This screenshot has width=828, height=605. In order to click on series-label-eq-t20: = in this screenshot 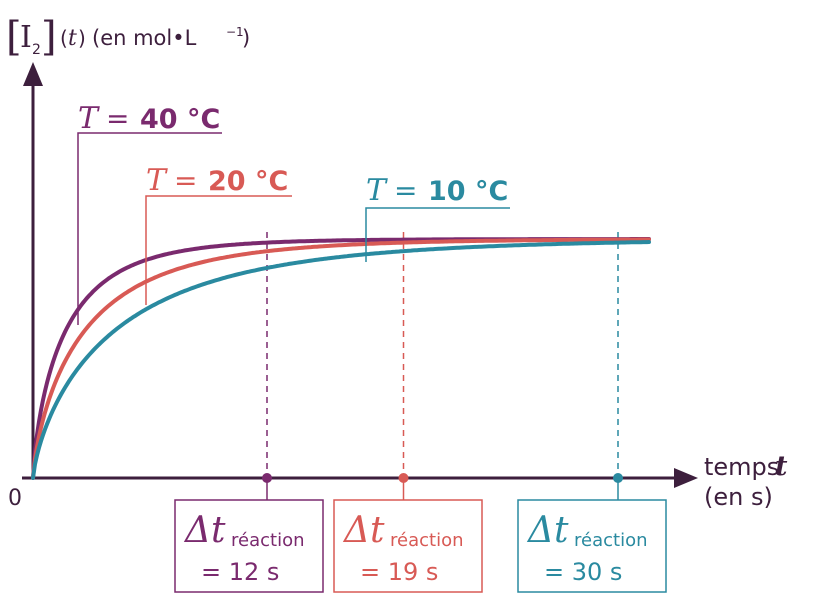, I will do `click(185, 180)`.